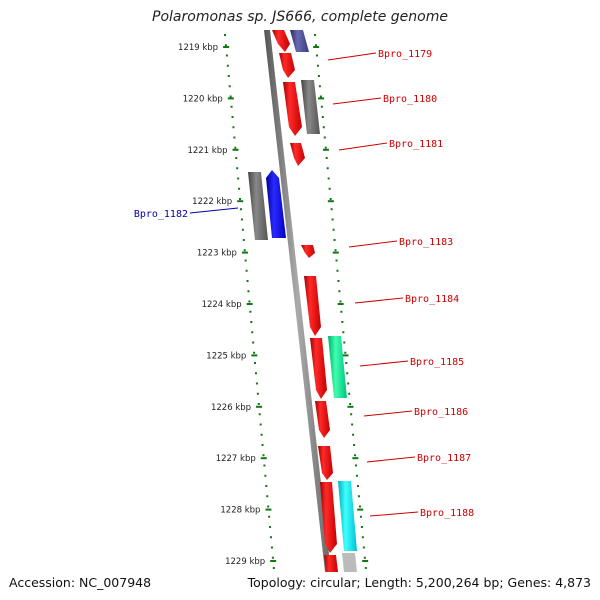 The width and height of the screenshot is (600, 600). I want to click on gene-label: Bpro_1179, so click(405, 54).